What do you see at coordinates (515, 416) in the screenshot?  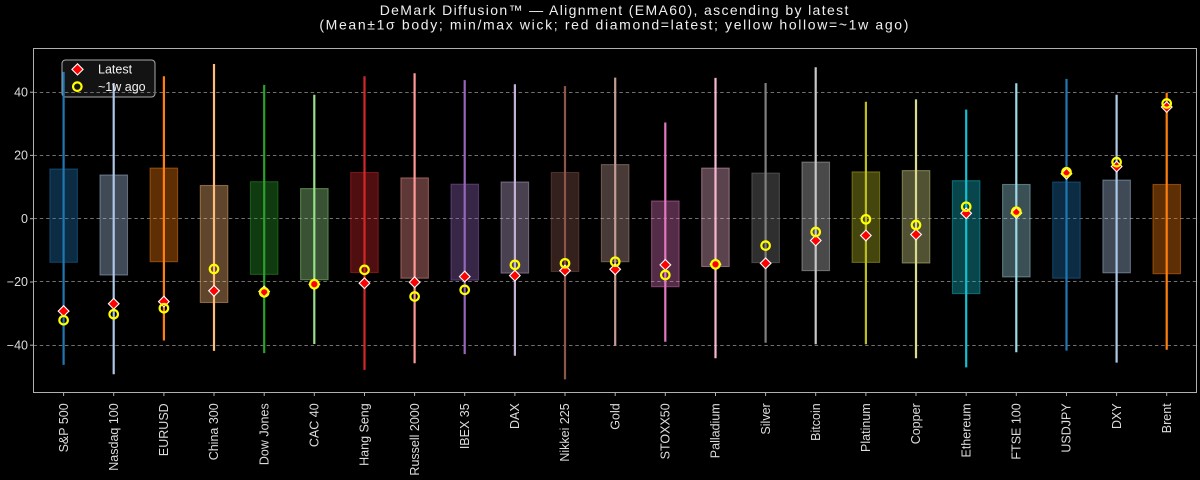 I see `svg-text: DAX` at bounding box center [515, 416].